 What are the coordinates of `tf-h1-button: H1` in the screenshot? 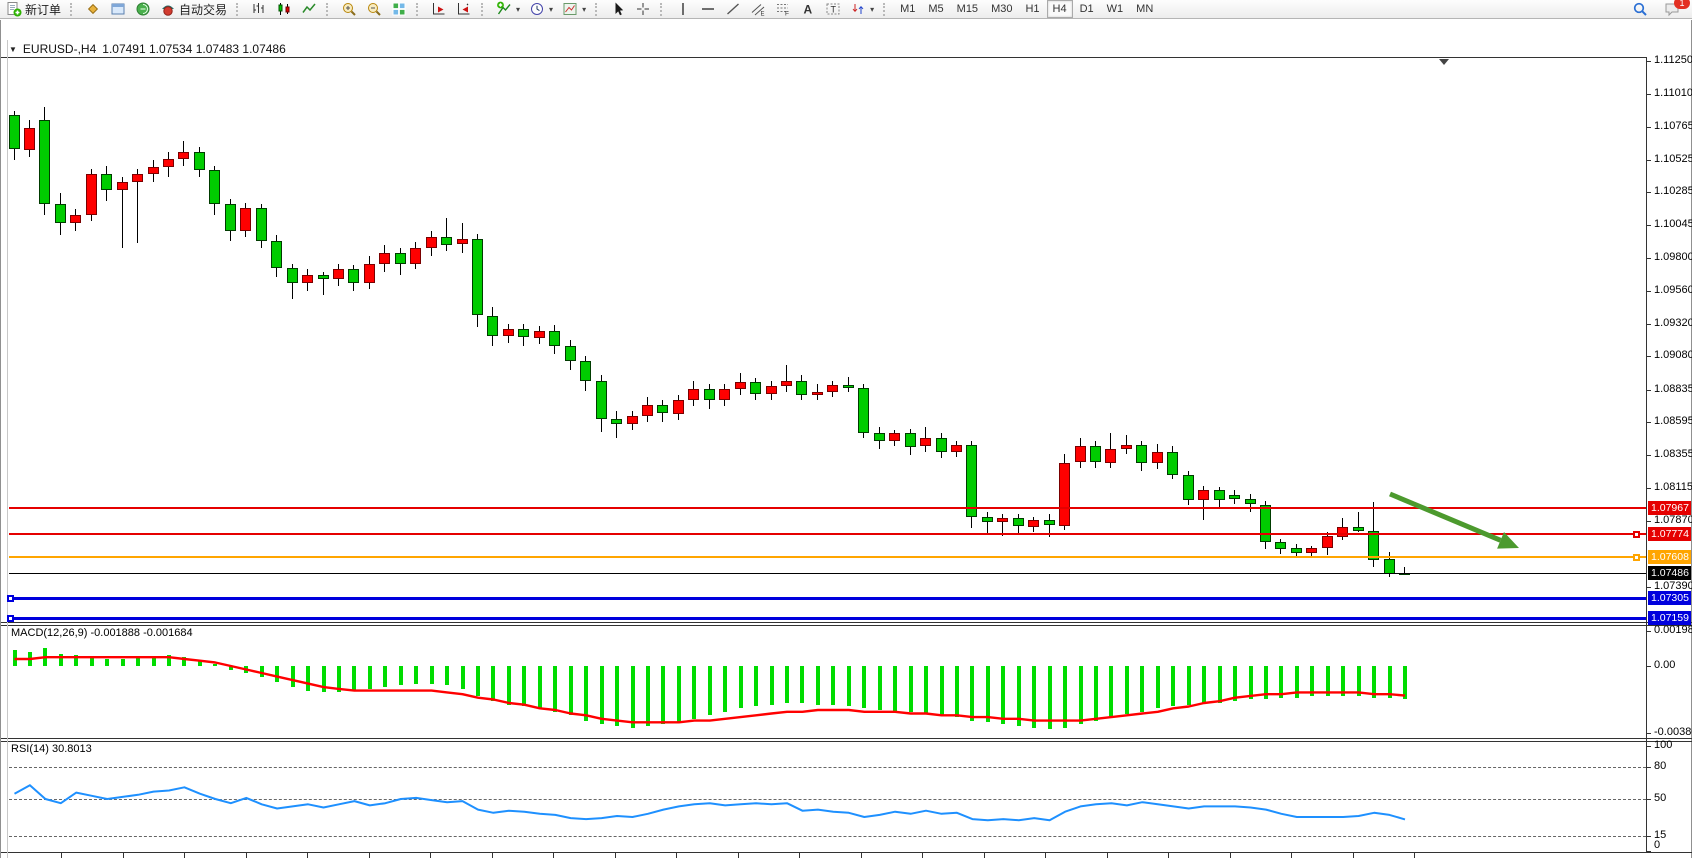 It's located at (1032, 9).